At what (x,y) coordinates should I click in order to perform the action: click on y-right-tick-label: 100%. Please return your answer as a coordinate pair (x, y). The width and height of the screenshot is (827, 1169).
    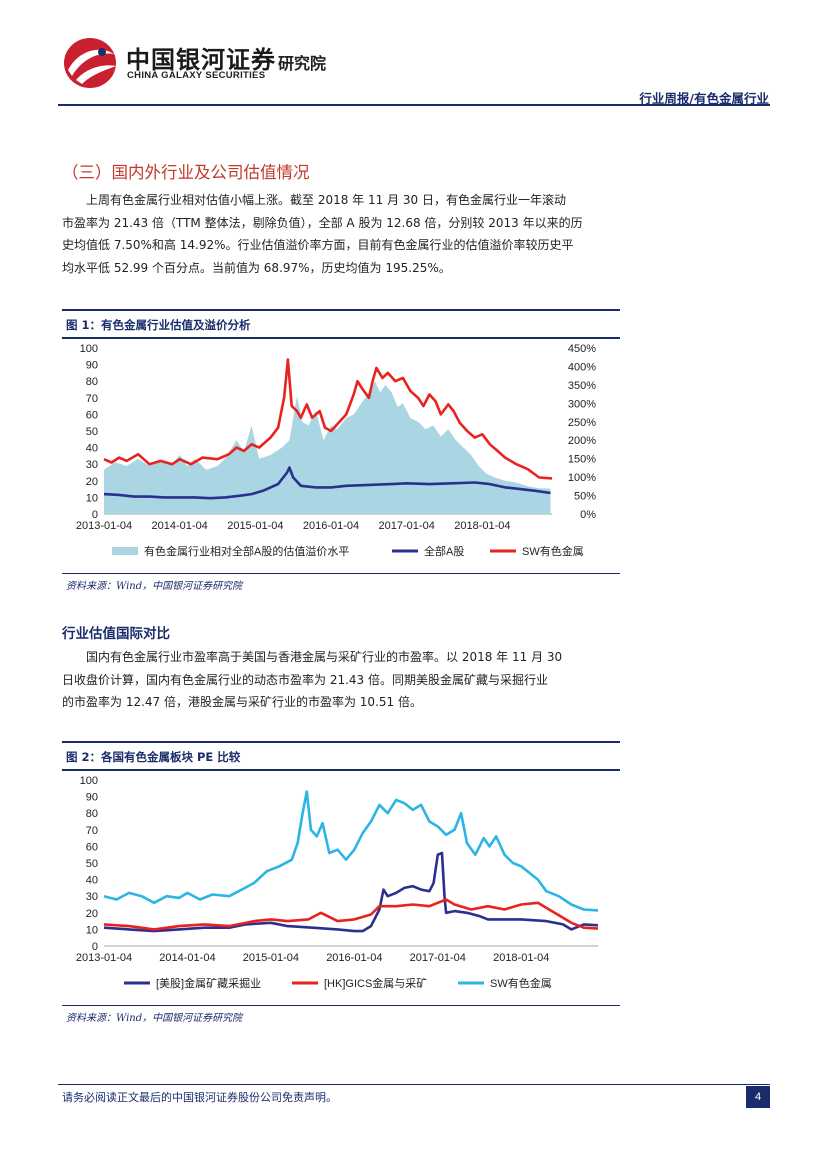
    Looking at the image, I should click on (582, 478).